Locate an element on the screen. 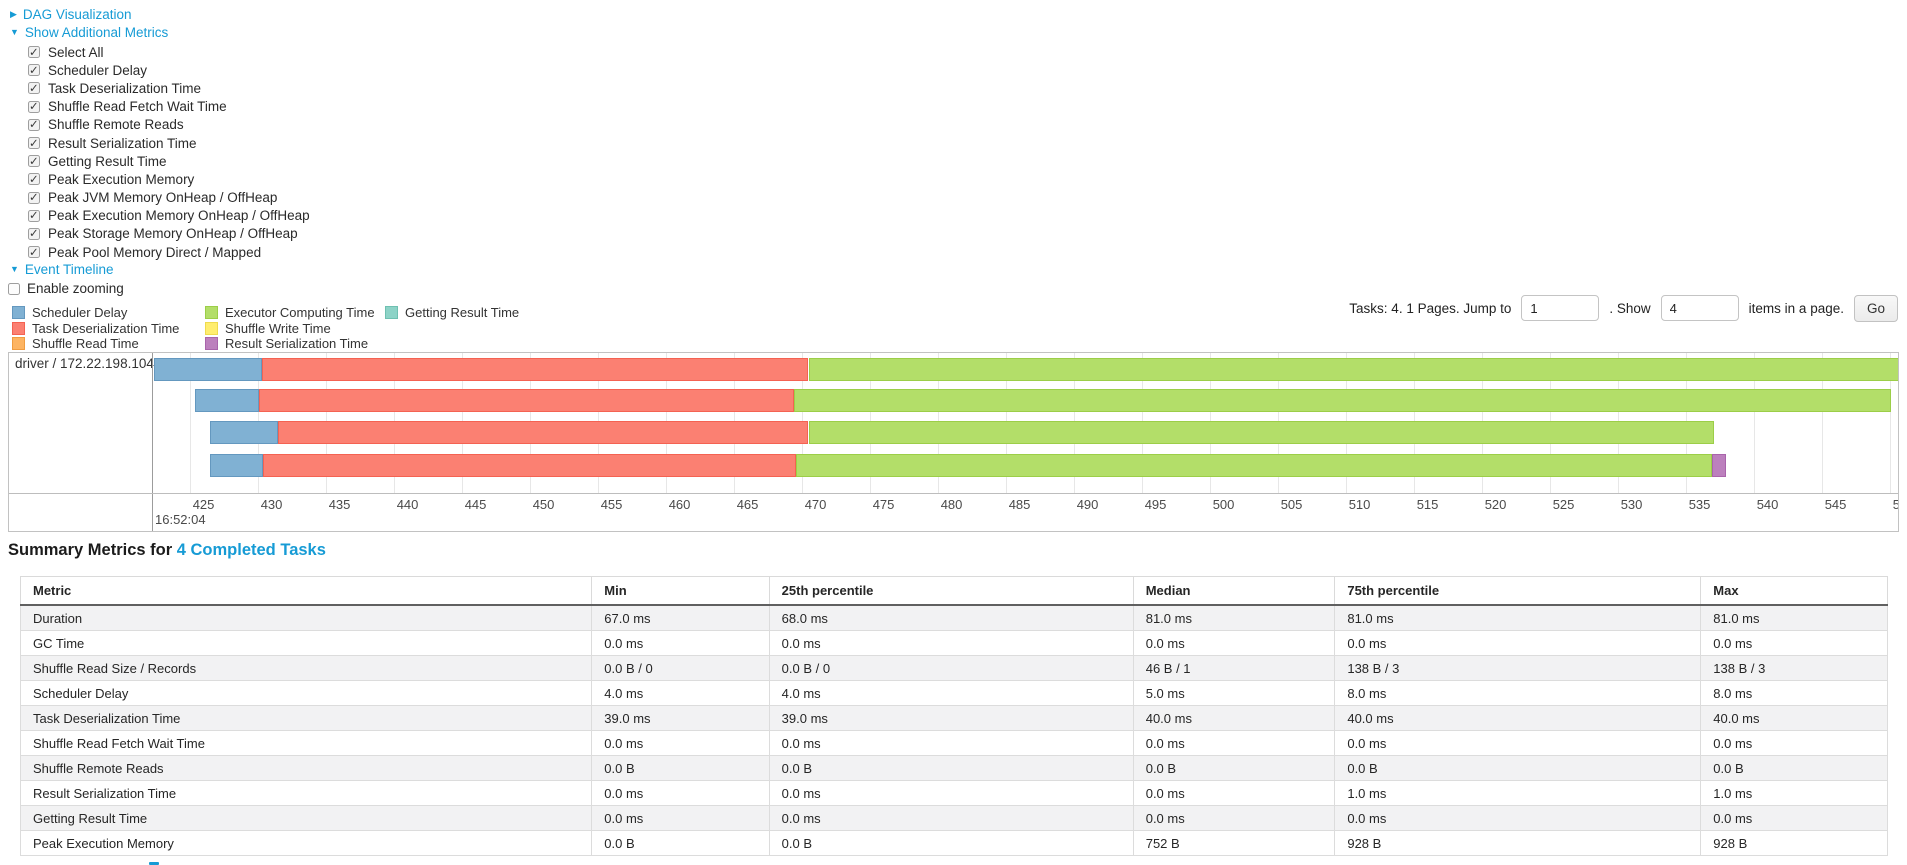 Image resolution: width=1907 pixels, height=865 pixels. items-per-page-input is located at coordinates (1699, 308).